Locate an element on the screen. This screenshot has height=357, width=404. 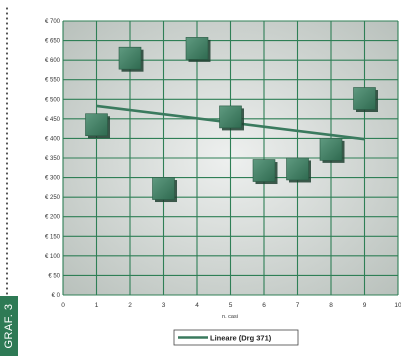
y-tick-label: € 400 is located at coordinates (53, 139).